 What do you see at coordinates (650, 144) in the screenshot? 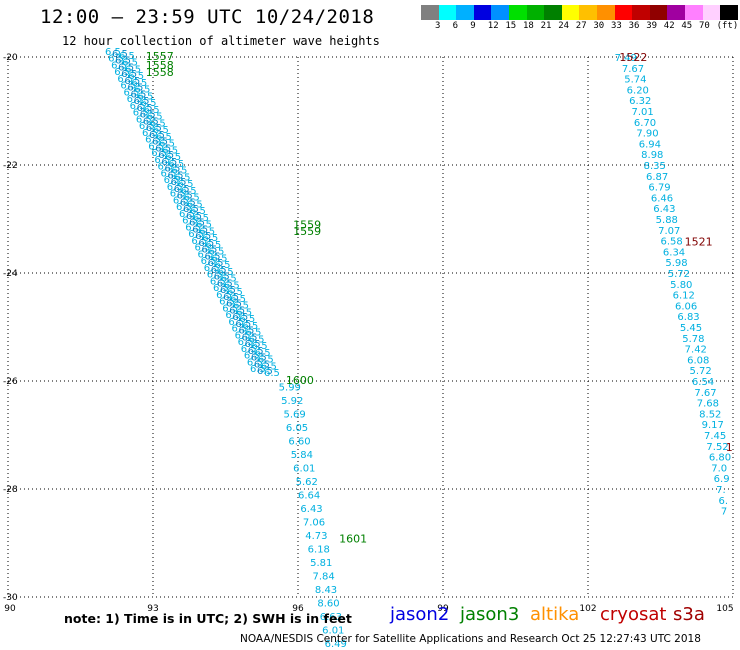
I see `data-point-label: 6.94` at bounding box center [650, 144].